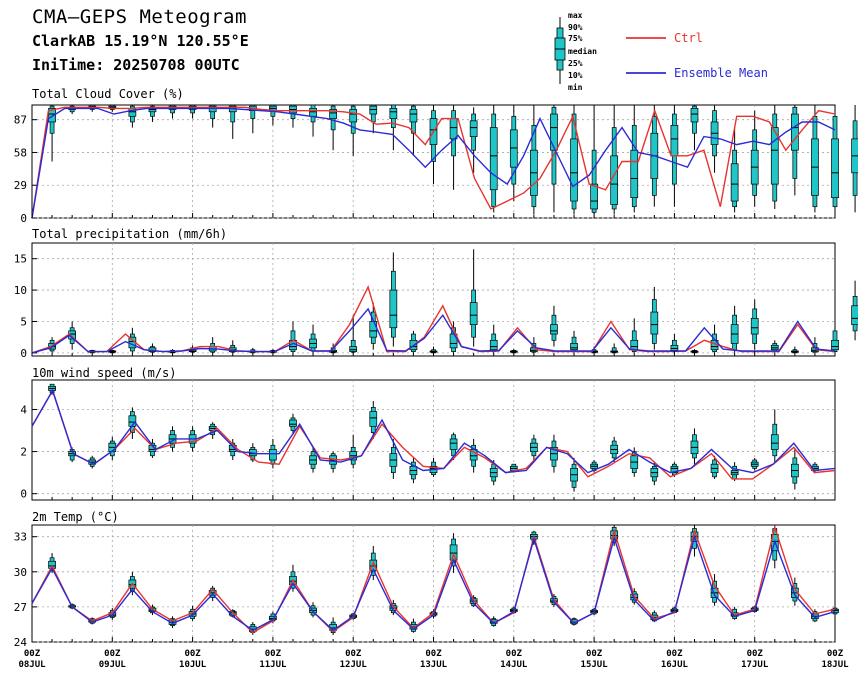 Image resolution: width=858 pixels, height=680 pixels. I want to click on panel-title: Total Cloud Cover (%), so click(108, 94).